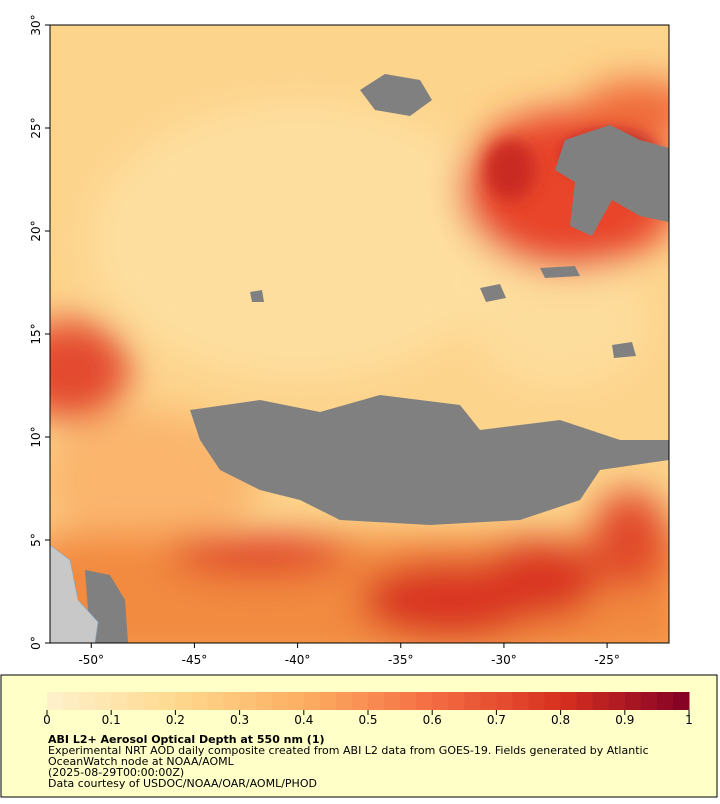 This screenshot has width=720, height=804. I want to click on y-tick-label: 20°, so click(36, 230).